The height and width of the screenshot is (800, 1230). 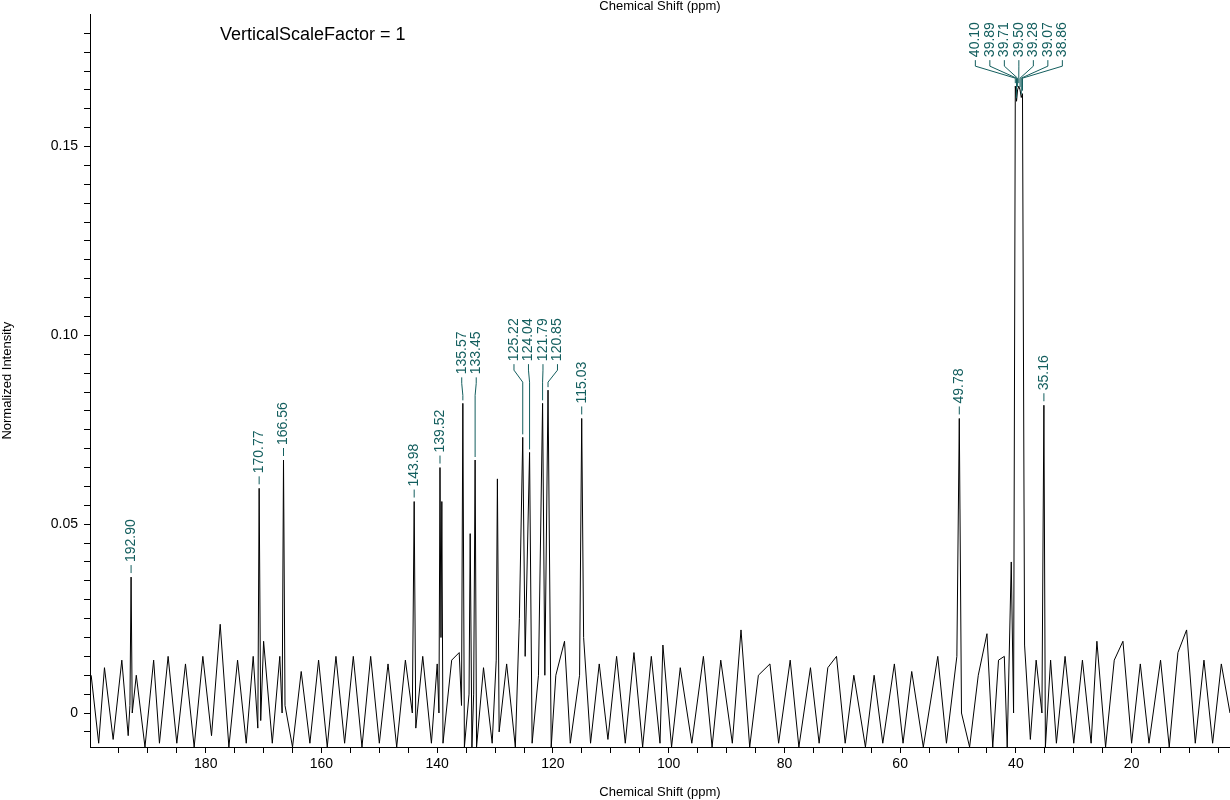 I want to click on y-axis-title: Normalized Intensity, so click(x=7, y=380).